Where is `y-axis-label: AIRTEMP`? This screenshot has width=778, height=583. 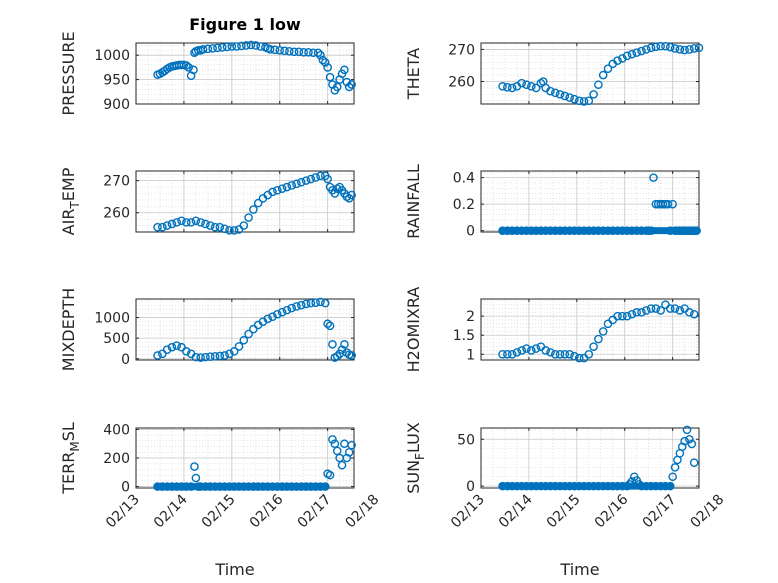 y-axis-label: AIRTEMP is located at coordinates (70, 201).